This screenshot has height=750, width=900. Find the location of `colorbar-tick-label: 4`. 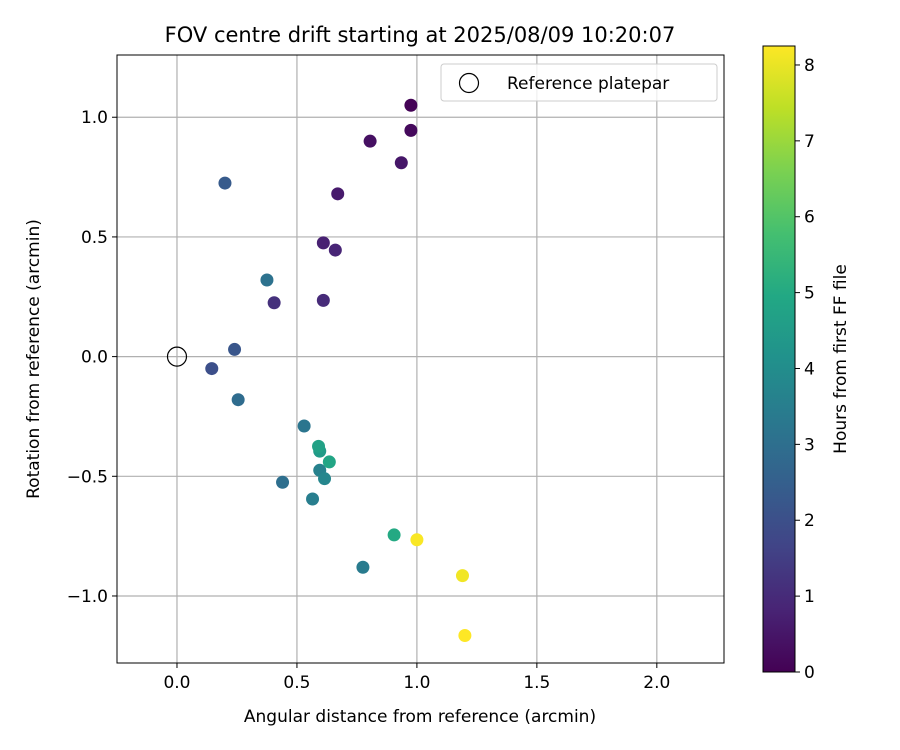

colorbar-tick-label: 4 is located at coordinates (809, 369).